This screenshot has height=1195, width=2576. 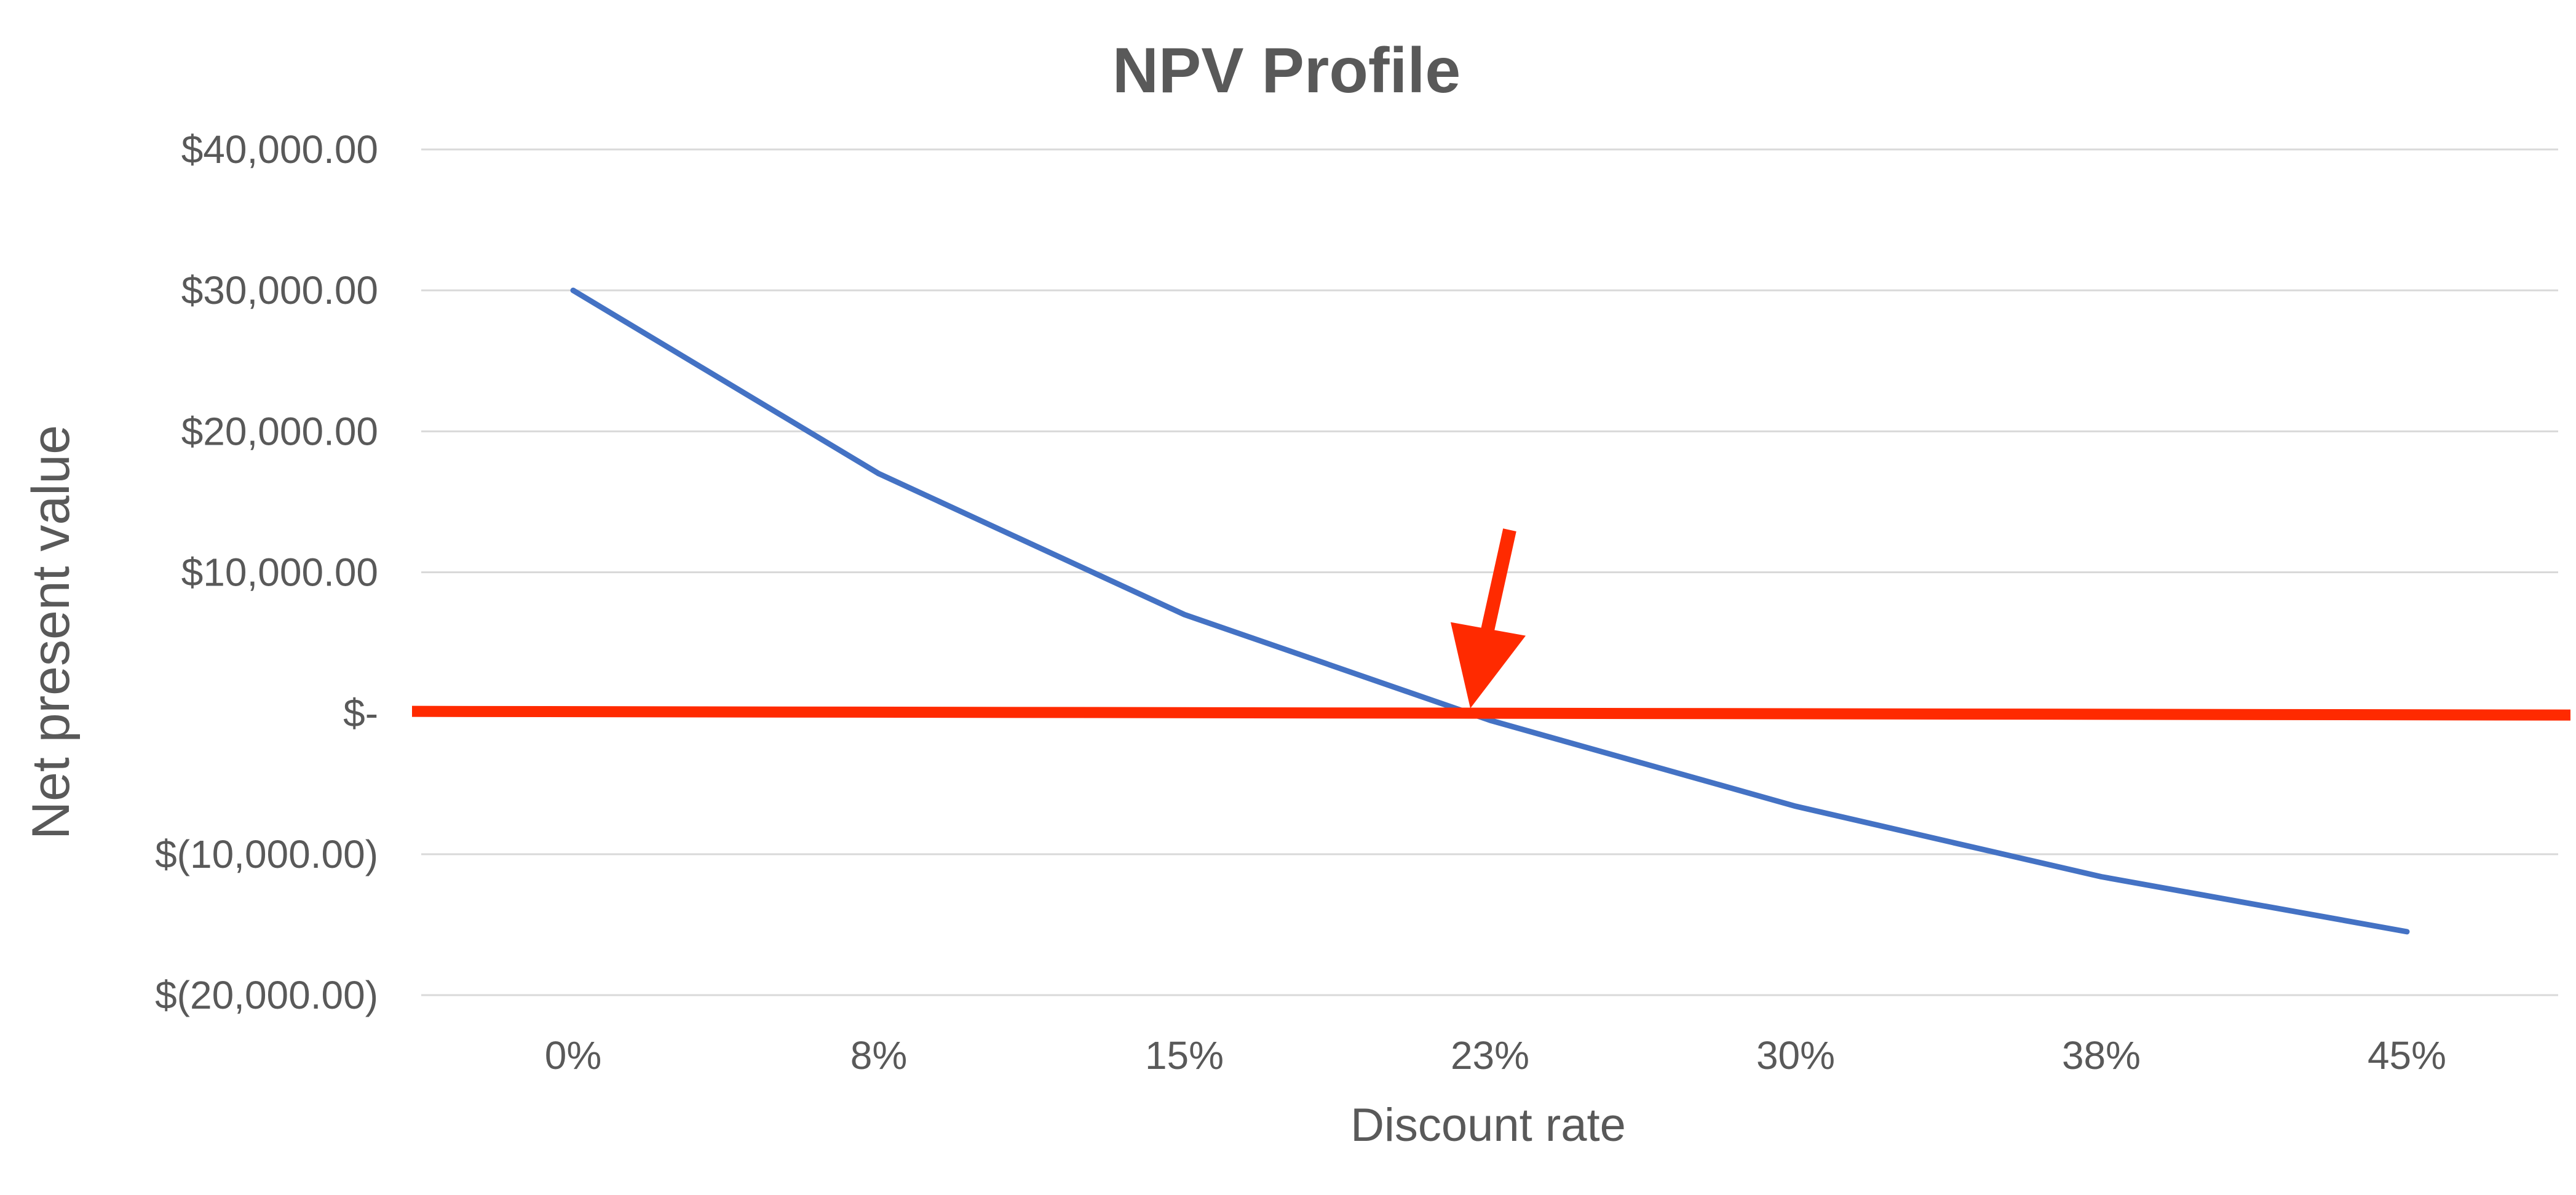 What do you see at coordinates (1286, 70) in the screenshot?
I see `chart-title: NPV Profile` at bounding box center [1286, 70].